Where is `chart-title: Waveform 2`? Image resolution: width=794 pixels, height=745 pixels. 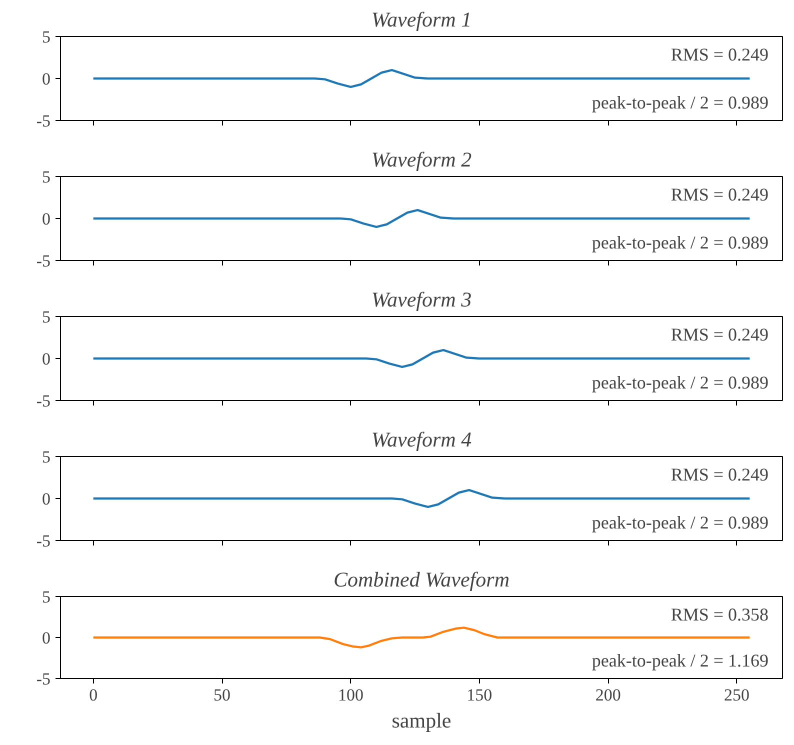 chart-title: Waveform 2 is located at coordinates (421, 160).